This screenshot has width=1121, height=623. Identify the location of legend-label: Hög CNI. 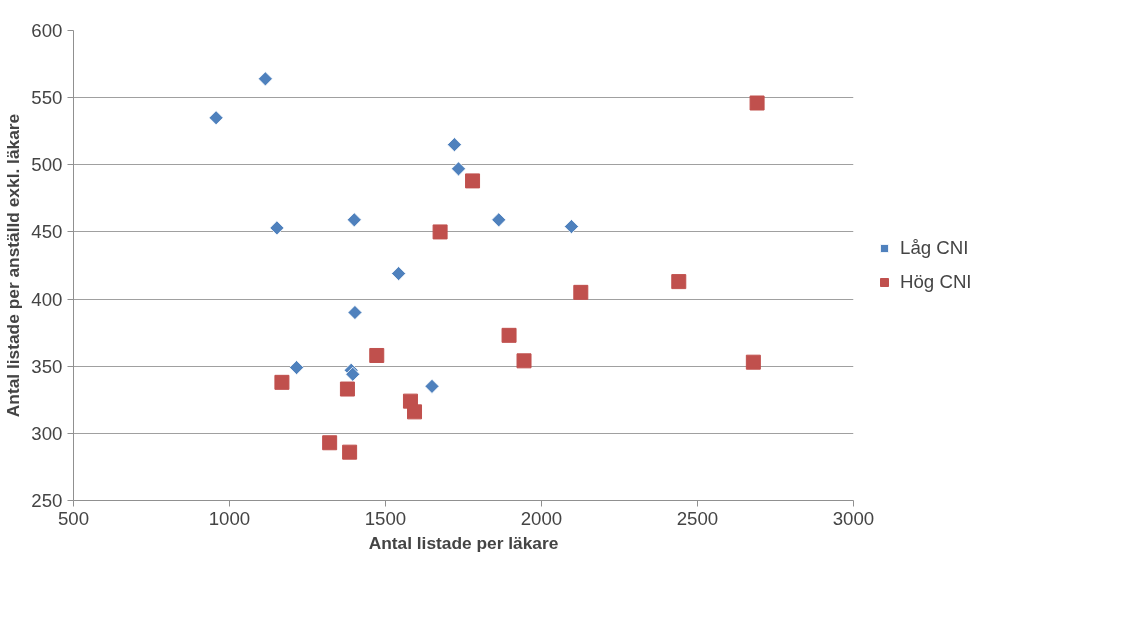
(936, 282).